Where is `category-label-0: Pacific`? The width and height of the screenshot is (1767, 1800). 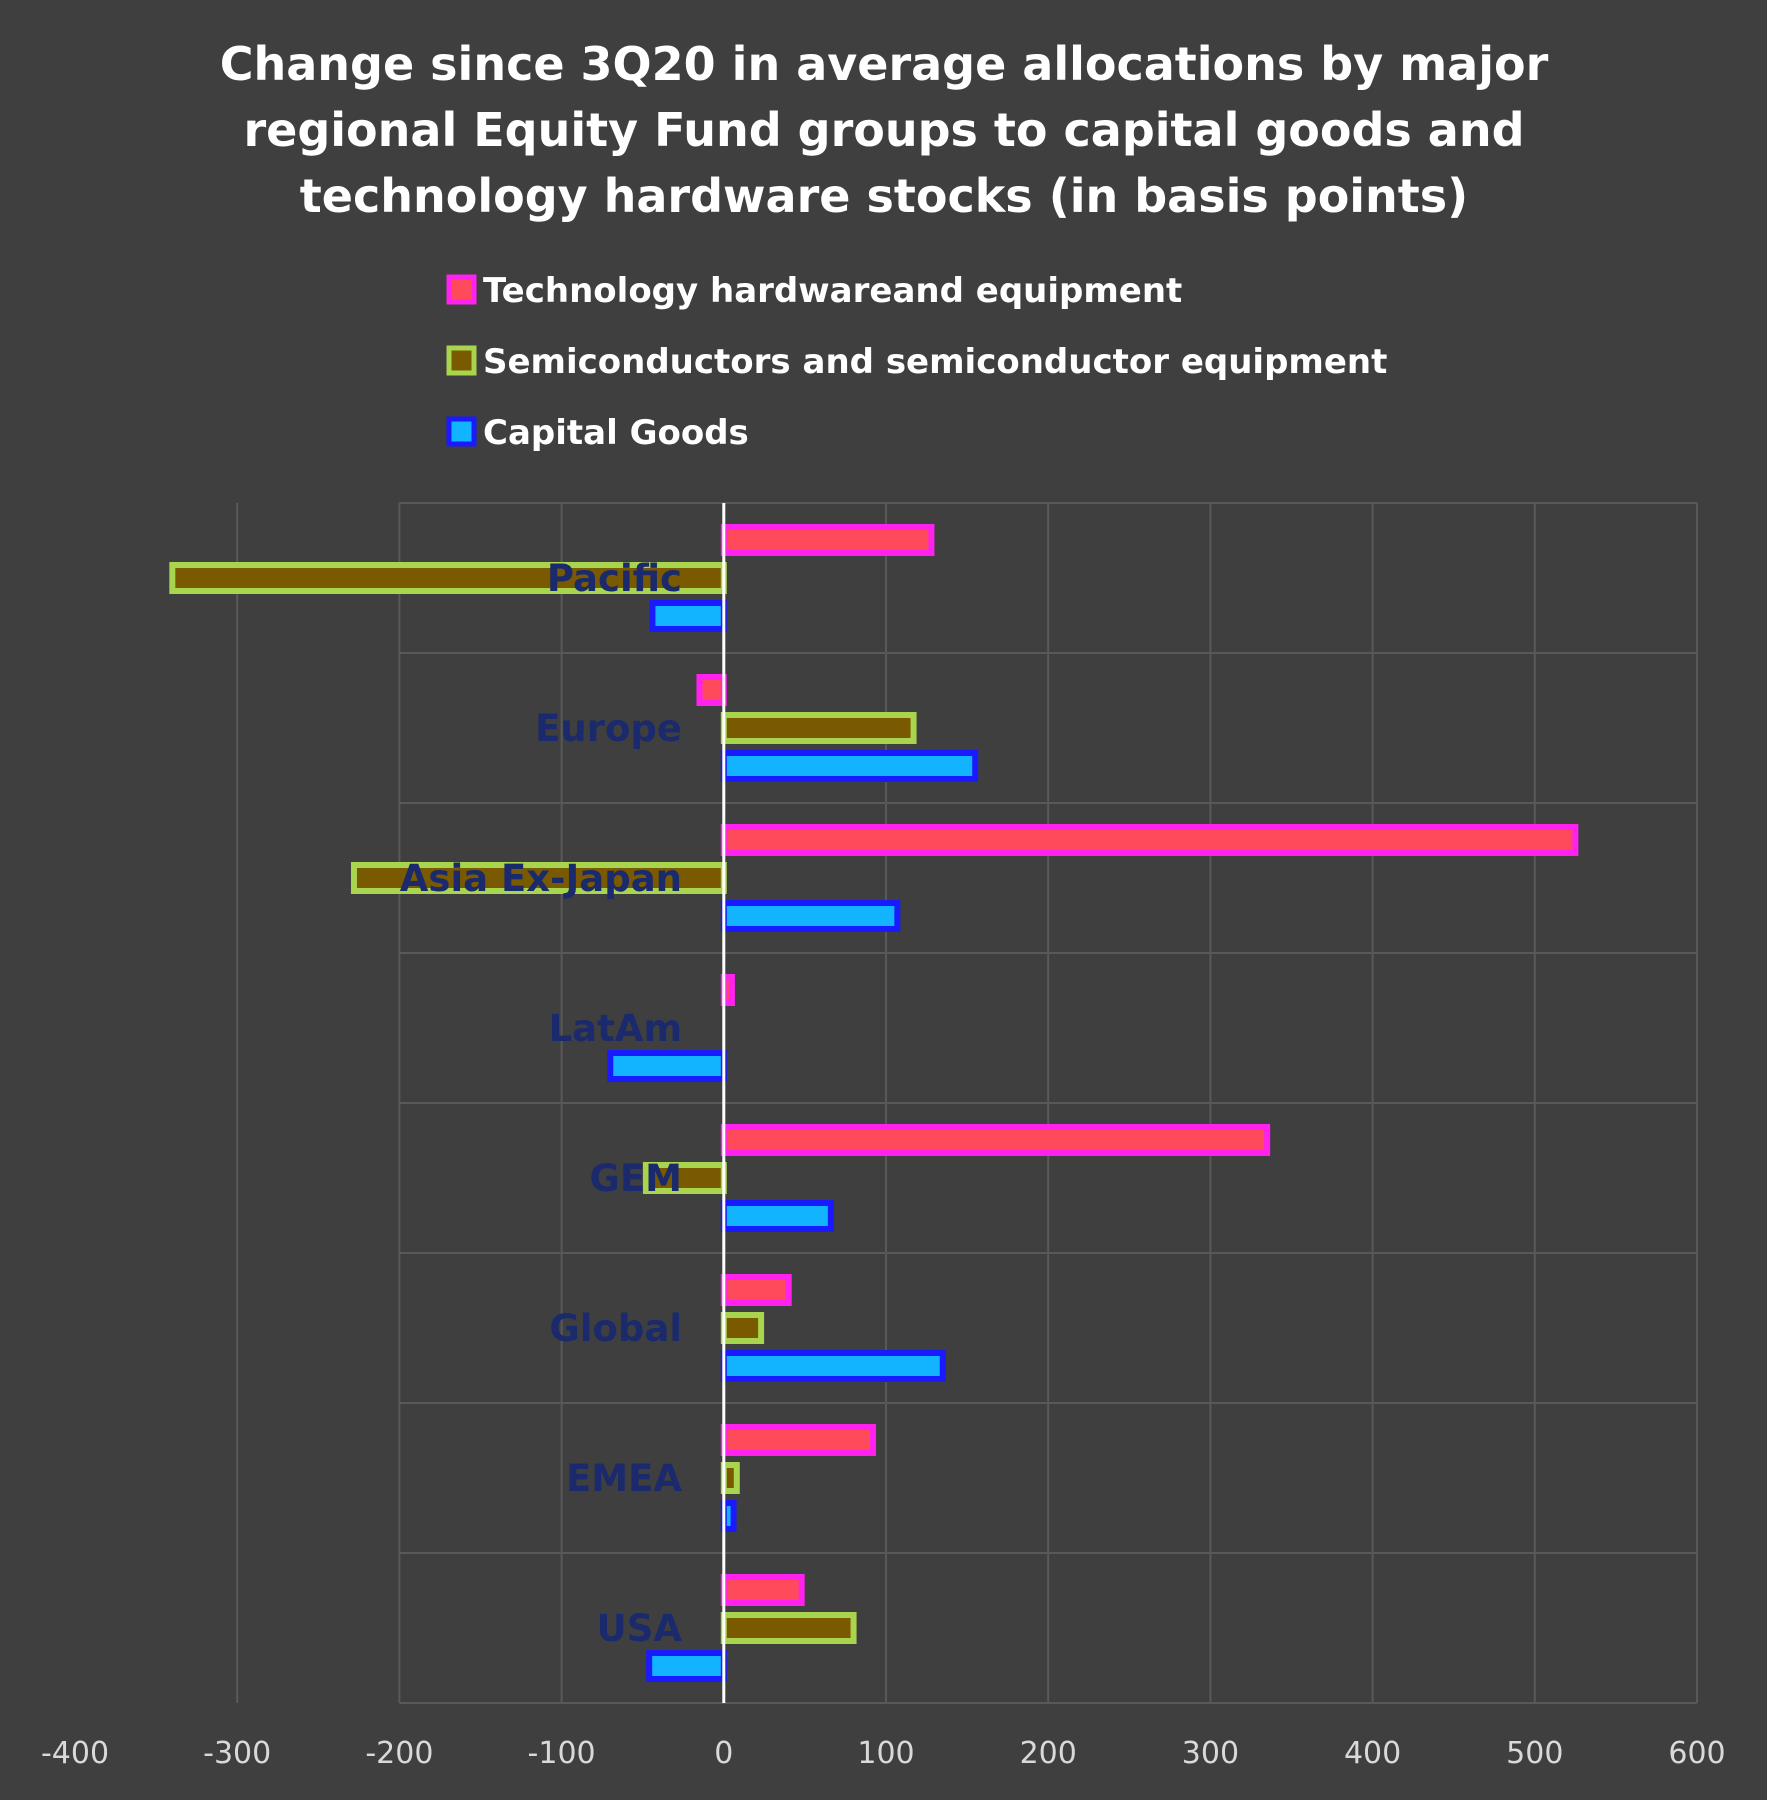 category-label-0: Pacific is located at coordinates (614, 578).